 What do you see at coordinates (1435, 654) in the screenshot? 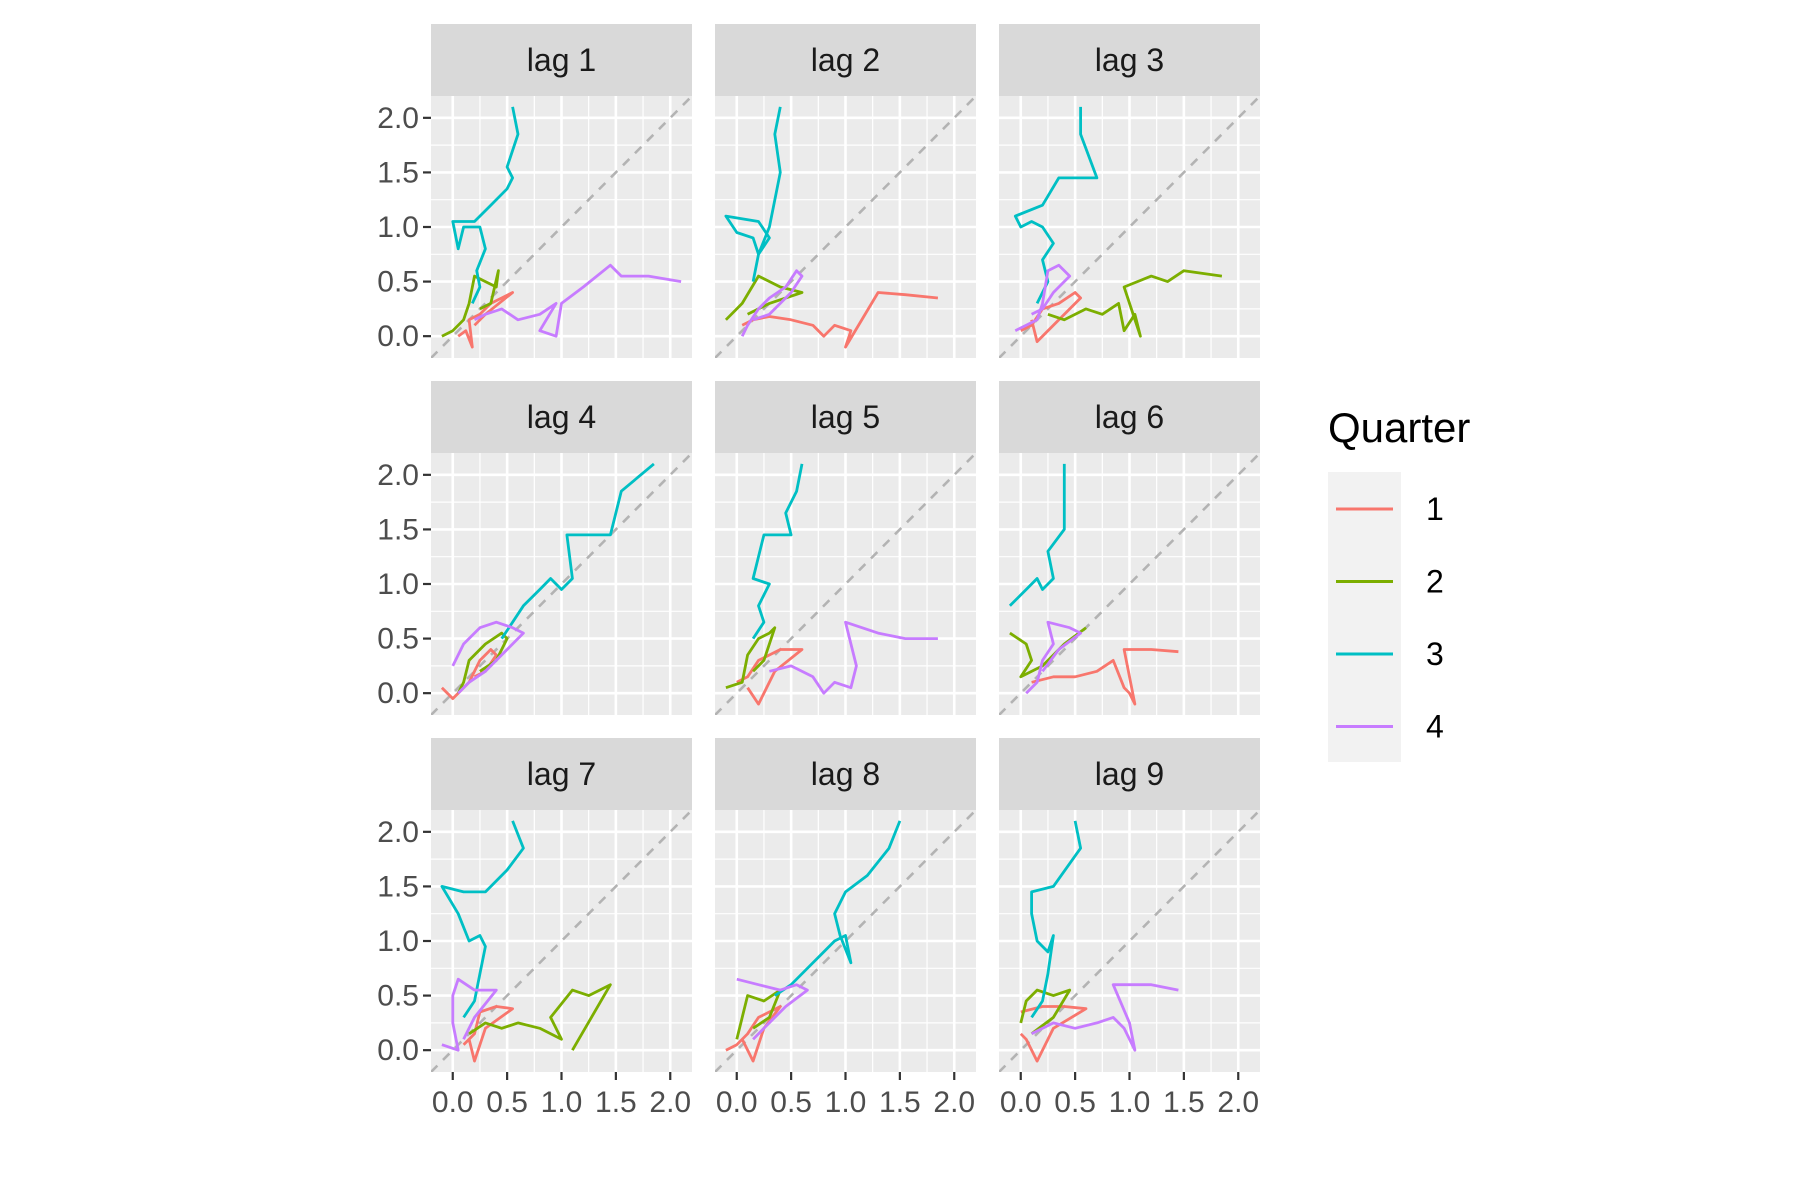
I see `legend-label: 3` at bounding box center [1435, 654].